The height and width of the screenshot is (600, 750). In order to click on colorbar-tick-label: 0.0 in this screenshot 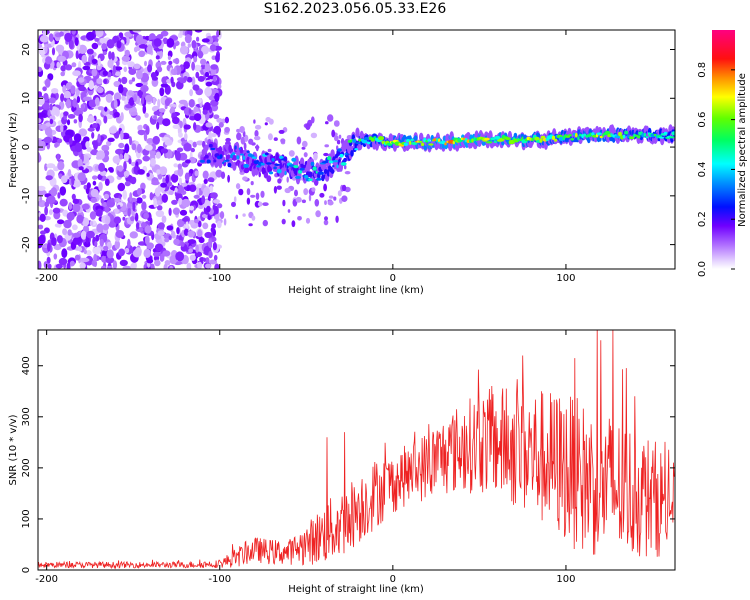, I will do `click(702, 269)`.